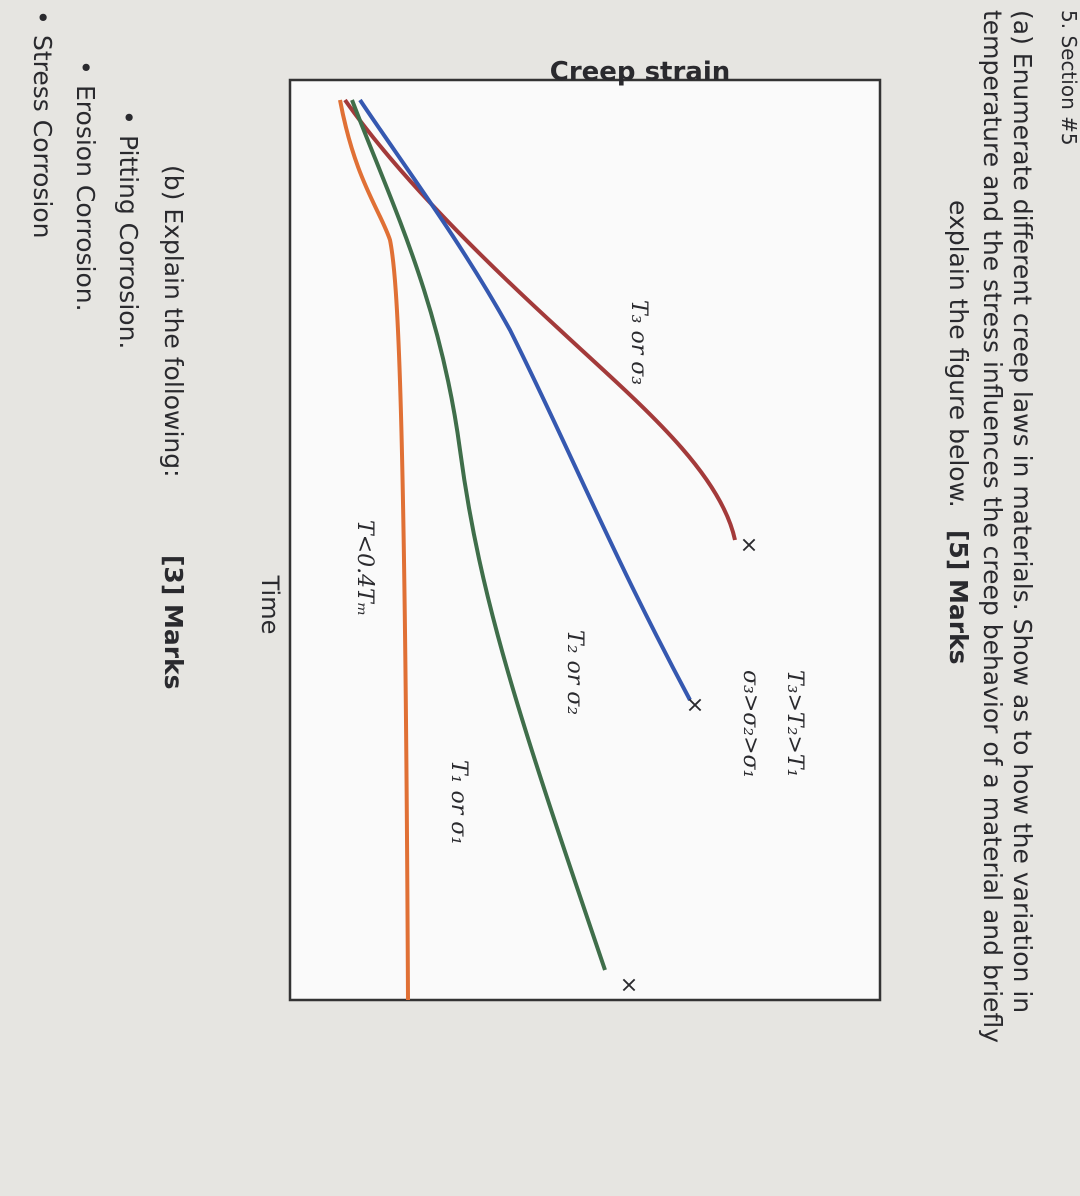 The image size is (1080, 1196). I want to click on question-b-item: Stress Corrosion, so click(42, 137).